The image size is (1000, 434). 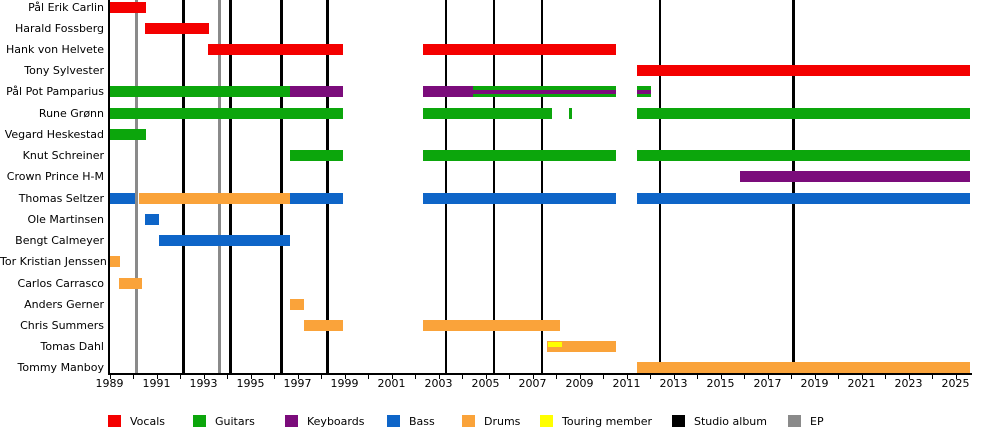 What do you see at coordinates (62, 326) in the screenshot?
I see `member-label: Chris Summers` at bounding box center [62, 326].